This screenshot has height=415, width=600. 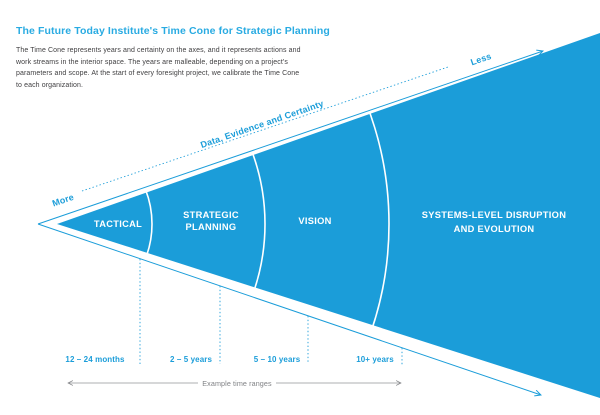 I want to click on time-range-tactical: 12 – 24 months, so click(x=95, y=359).